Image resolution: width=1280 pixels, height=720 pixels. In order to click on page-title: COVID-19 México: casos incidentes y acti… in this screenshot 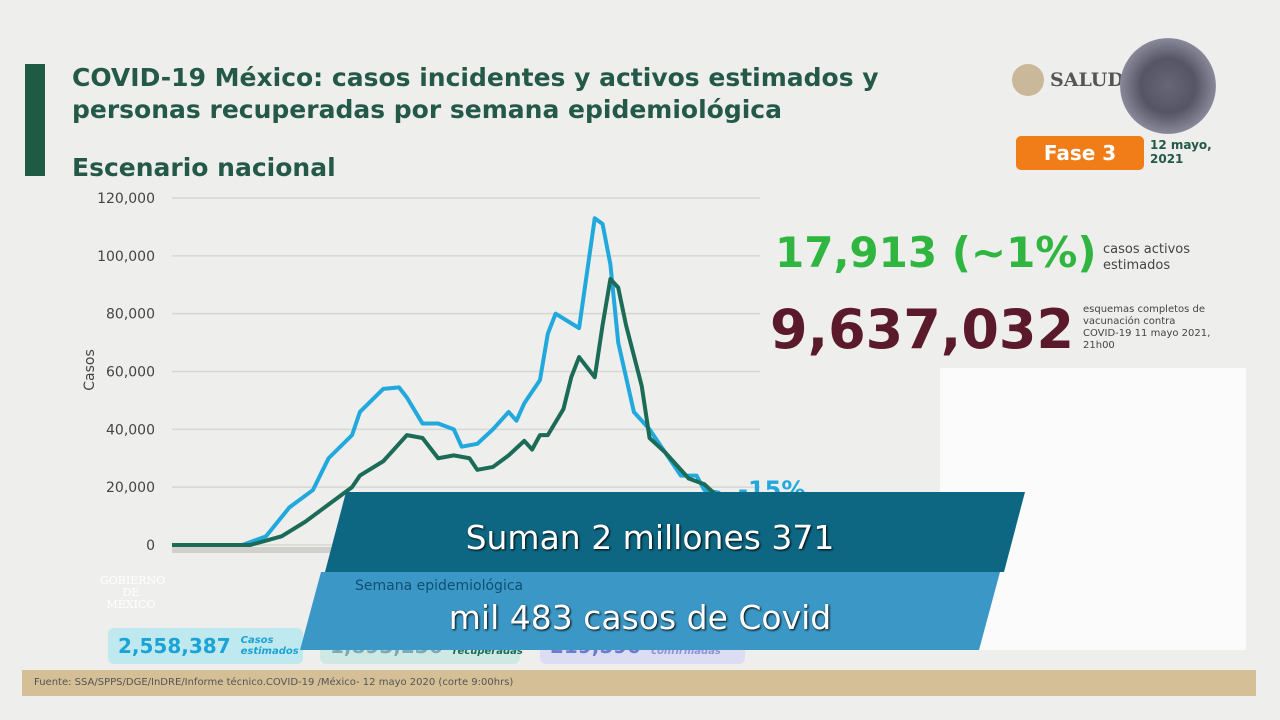, I will do `click(475, 93)`.